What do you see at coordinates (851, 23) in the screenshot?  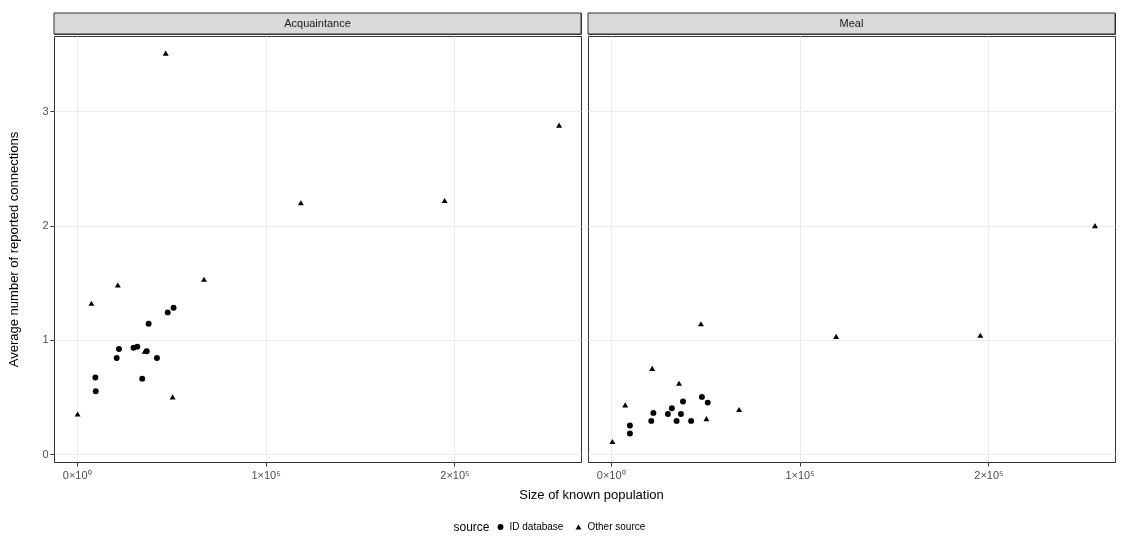 I see `chart-title: Meal` at bounding box center [851, 23].